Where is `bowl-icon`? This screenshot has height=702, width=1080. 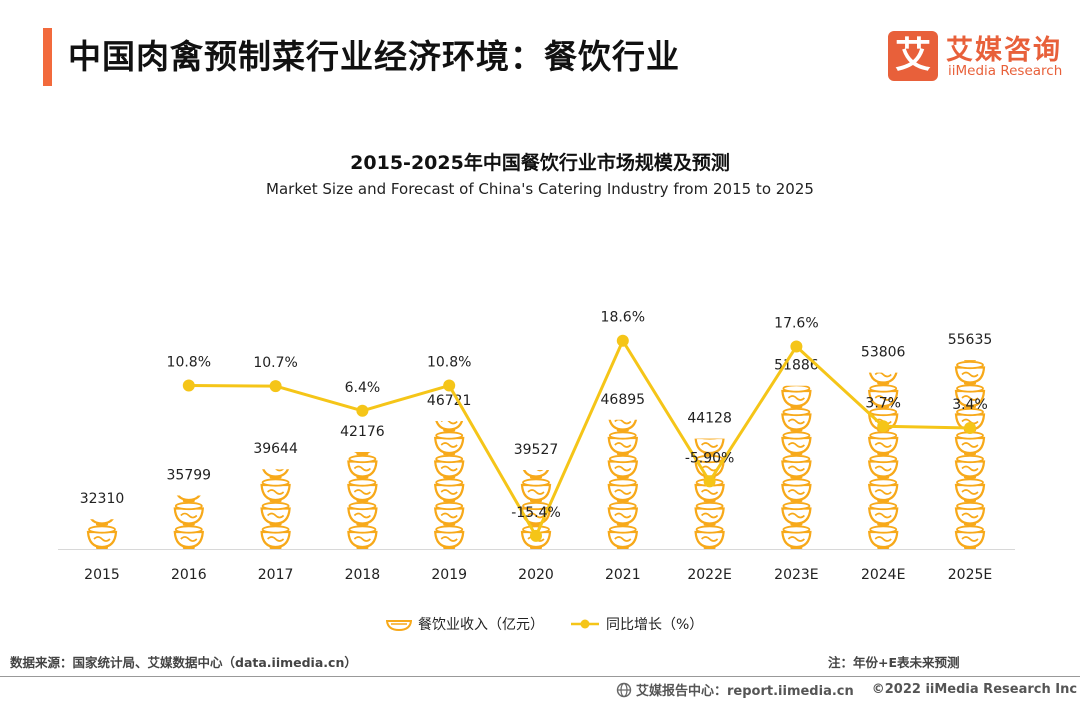
bowl-icon is located at coordinates (399, 625).